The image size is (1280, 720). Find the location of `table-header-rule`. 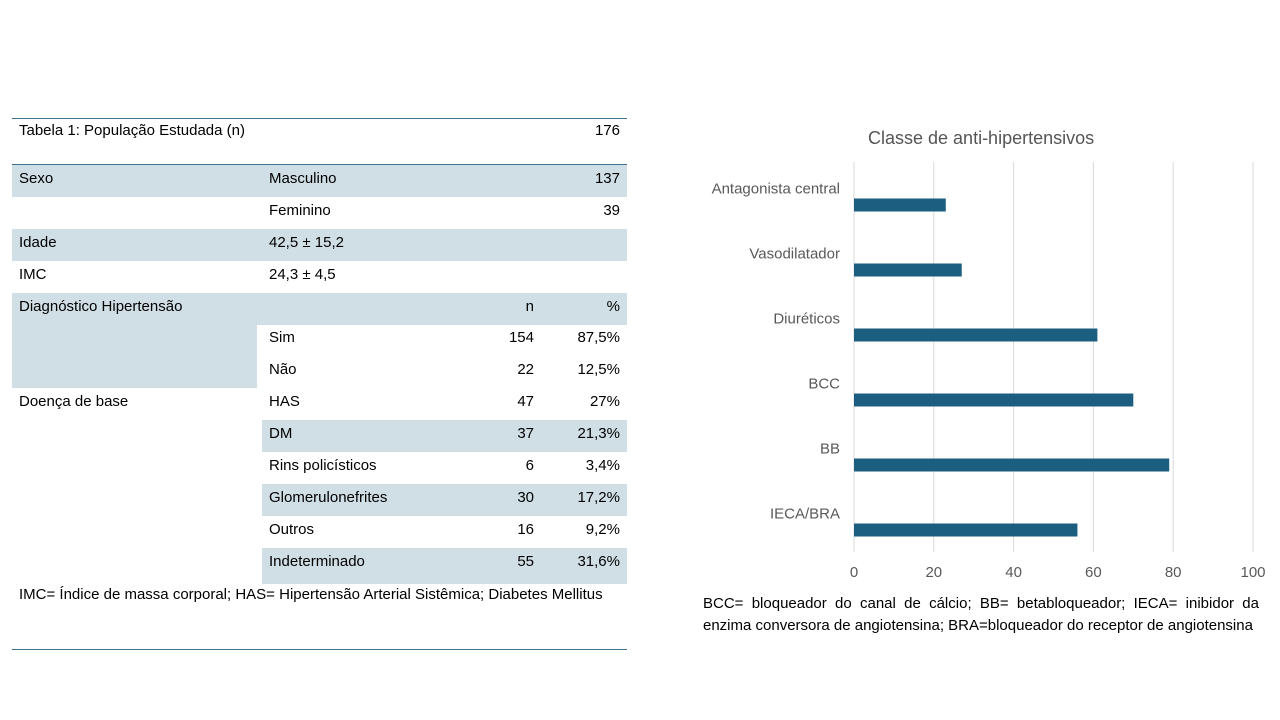

table-header-rule is located at coordinates (319, 164).